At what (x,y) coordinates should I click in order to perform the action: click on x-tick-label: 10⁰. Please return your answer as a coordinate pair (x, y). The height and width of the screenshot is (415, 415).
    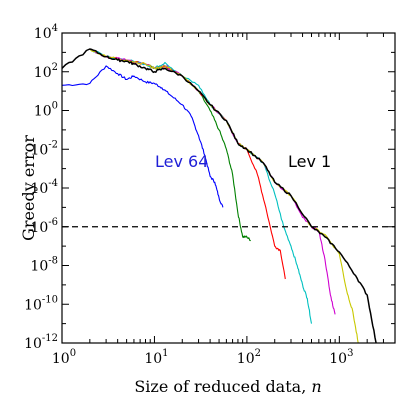
    Looking at the image, I should click on (64, 357).